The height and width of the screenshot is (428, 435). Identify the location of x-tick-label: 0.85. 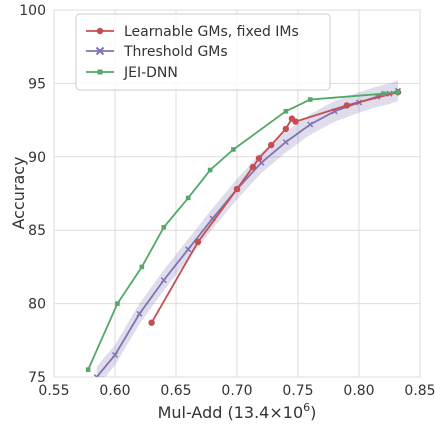
(419, 391).